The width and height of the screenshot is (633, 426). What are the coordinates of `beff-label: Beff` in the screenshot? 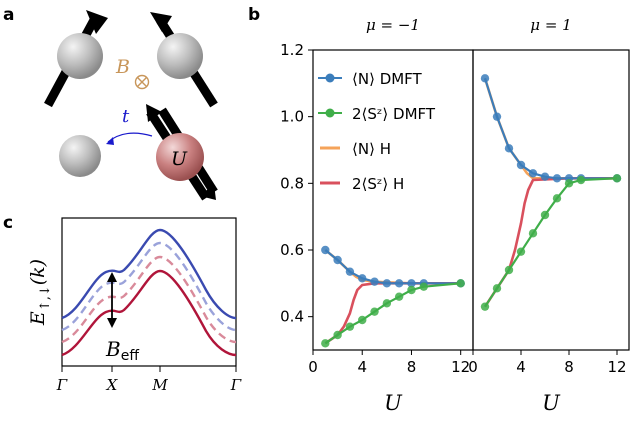 It's located at (122, 350).